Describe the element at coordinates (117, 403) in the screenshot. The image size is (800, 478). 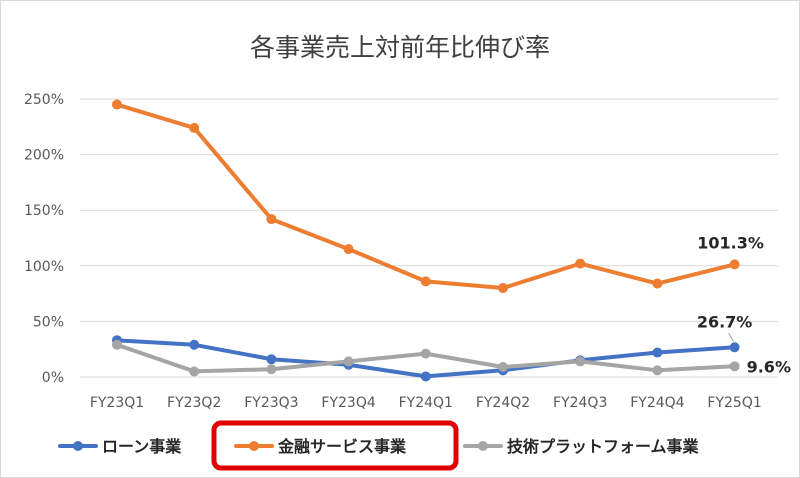
I see `x-tick-label: FY23Q1` at that location.